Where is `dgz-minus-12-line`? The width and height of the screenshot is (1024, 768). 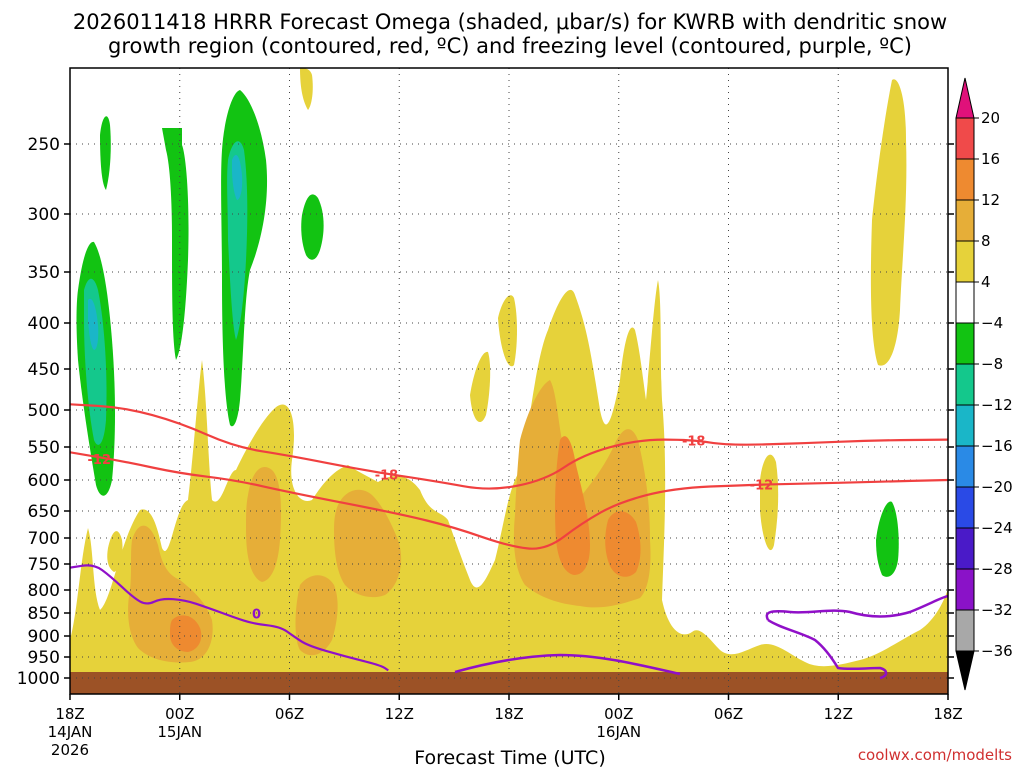 dgz-minus-12-line is located at coordinates (509, 500).